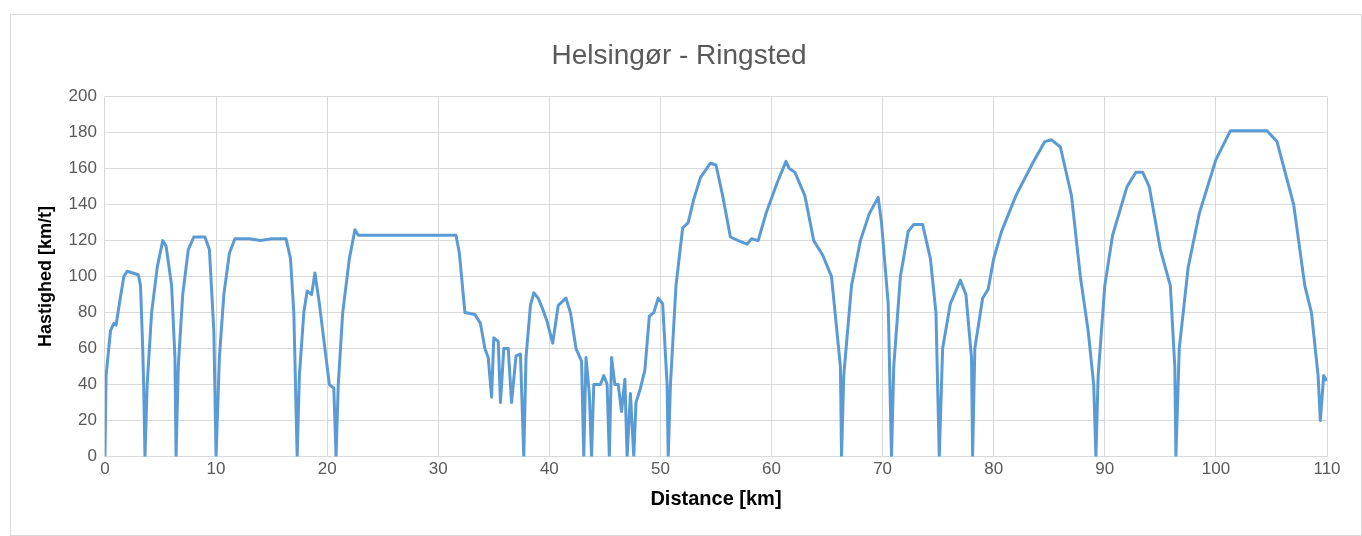 The height and width of the screenshot is (536, 1362). What do you see at coordinates (994, 469) in the screenshot?
I see `x-tick-label: 80` at bounding box center [994, 469].